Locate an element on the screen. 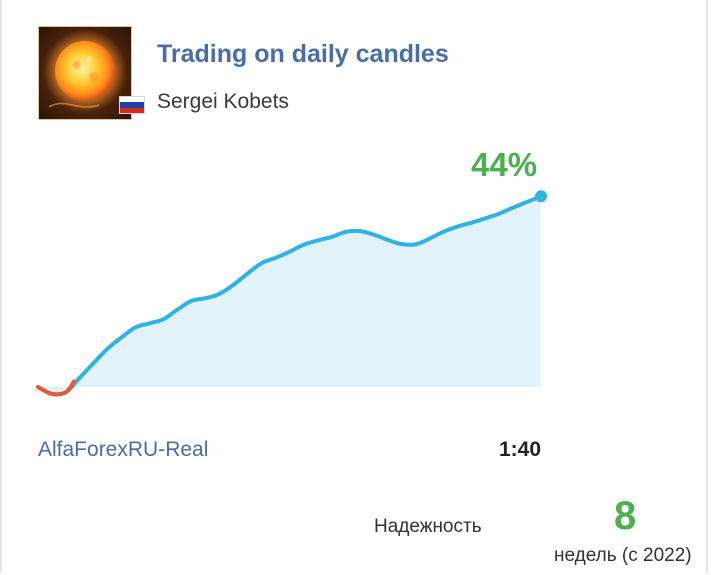 This screenshot has width=711, height=575. flag-stripe-blue is located at coordinates (132, 105).